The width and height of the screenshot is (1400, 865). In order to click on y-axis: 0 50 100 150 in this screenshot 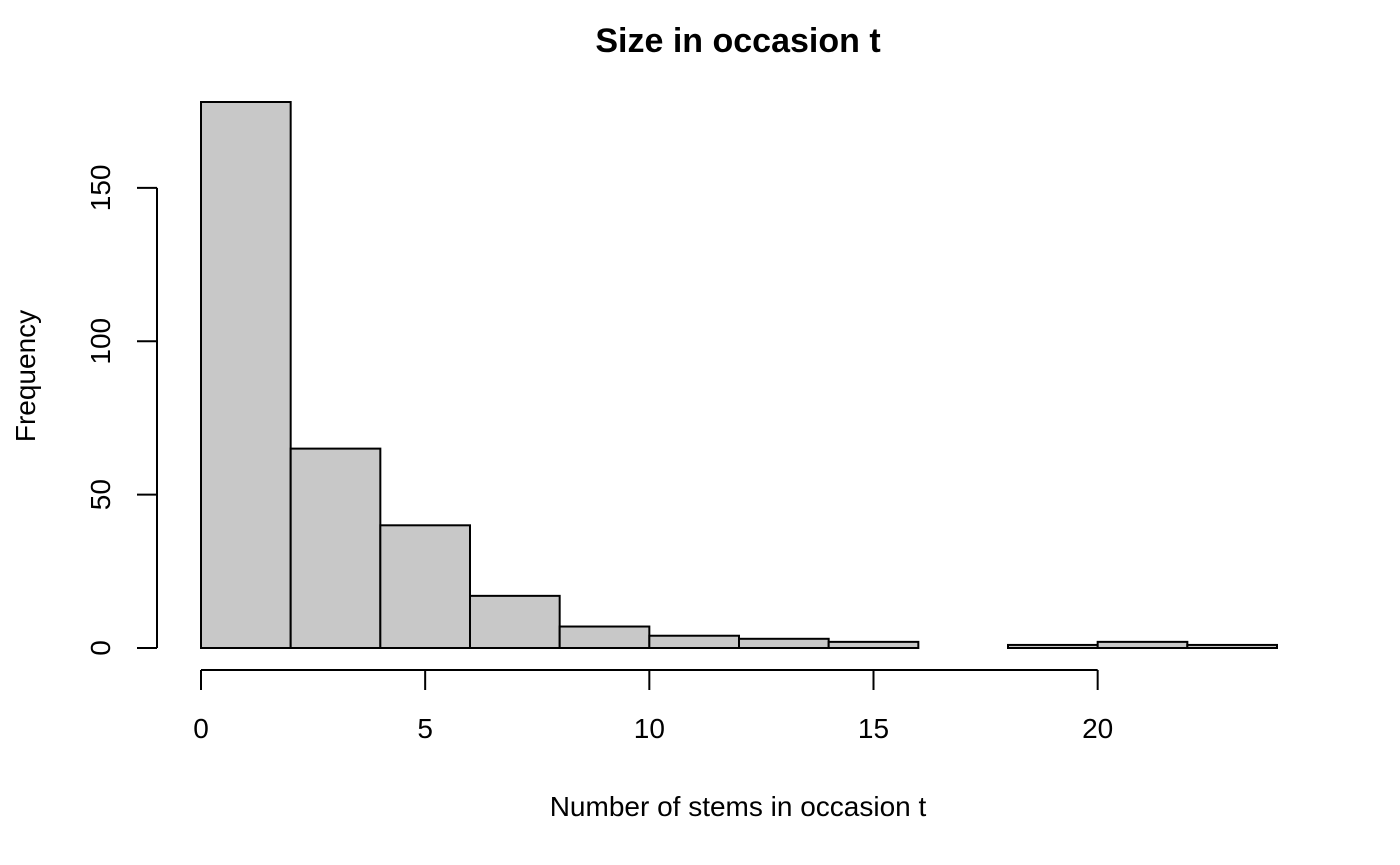, I will do `click(121, 410)`.